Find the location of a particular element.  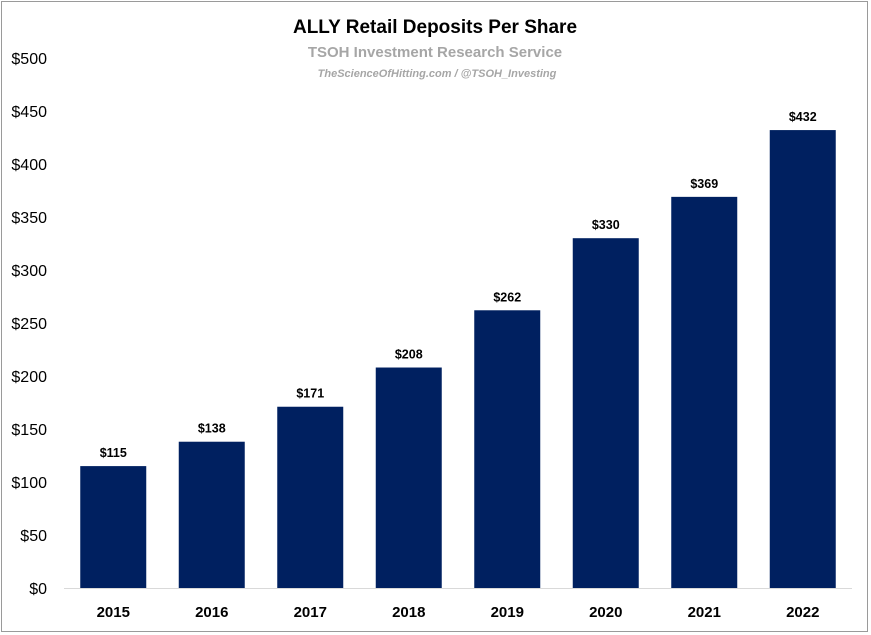

bar-2015 is located at coordinates (113, 527).